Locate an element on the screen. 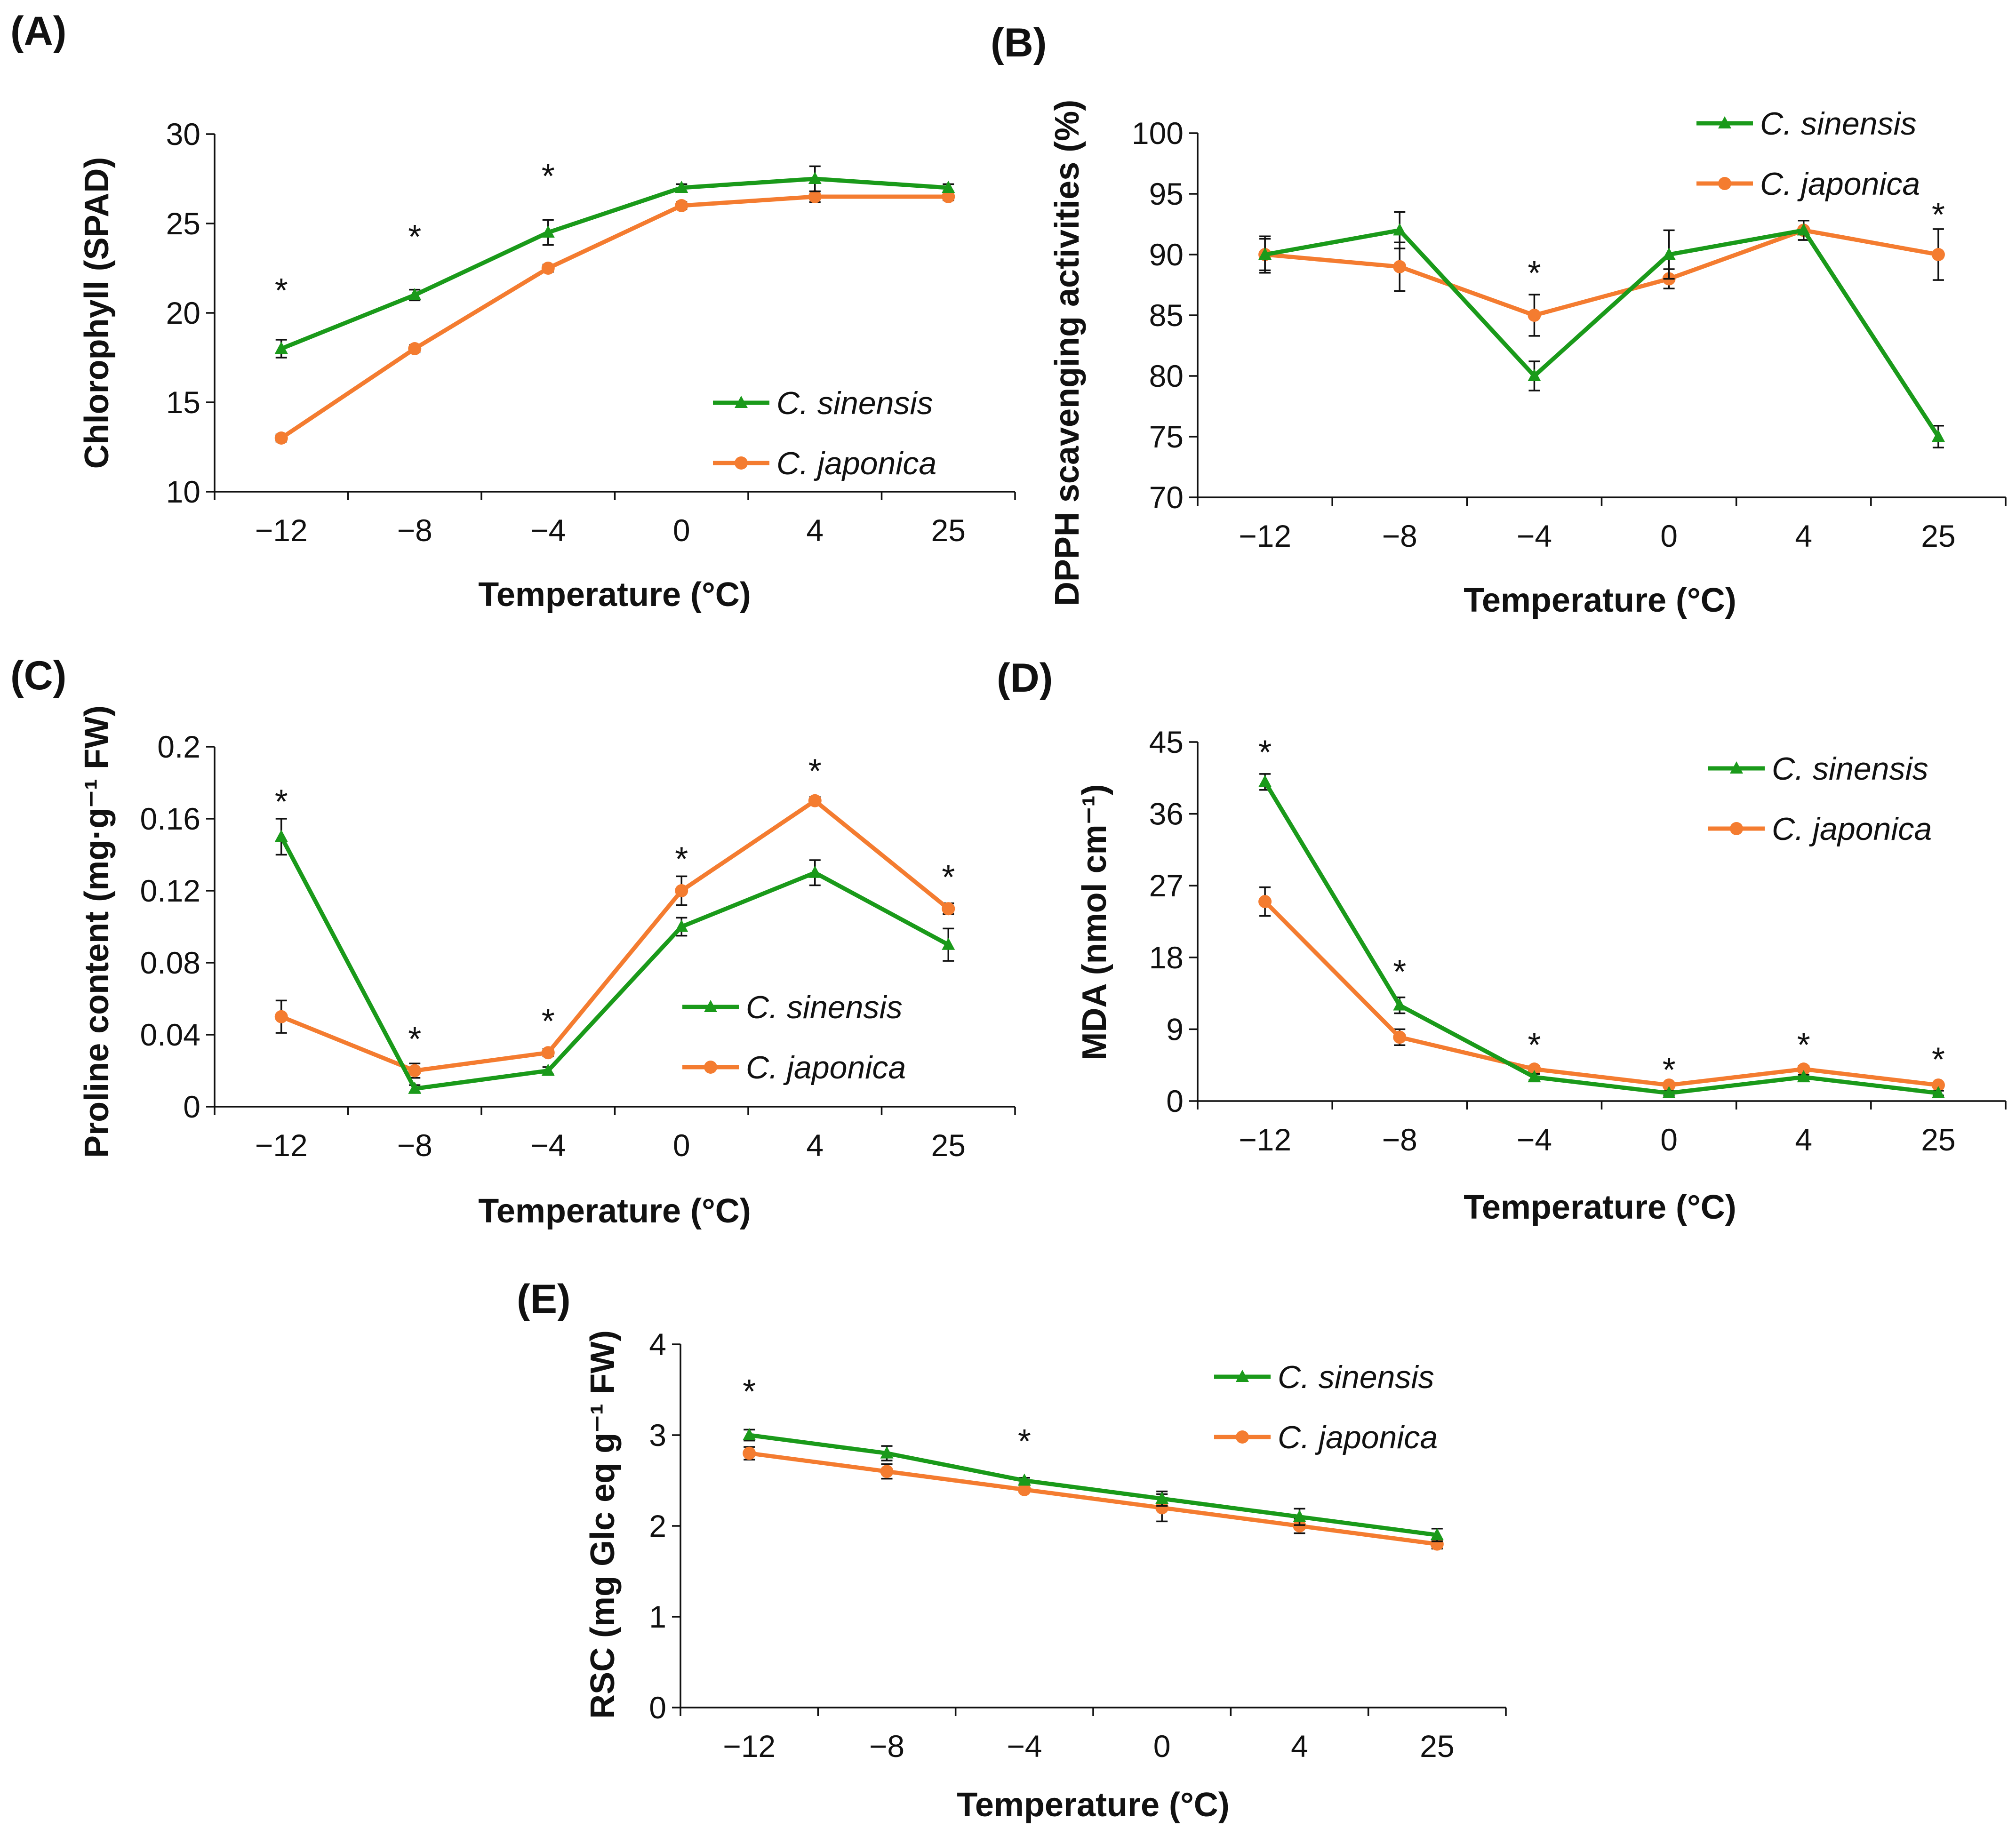 This screenshot has width=2016, height=1836. panel-label: (B) is located at coordinates (1019, 42).